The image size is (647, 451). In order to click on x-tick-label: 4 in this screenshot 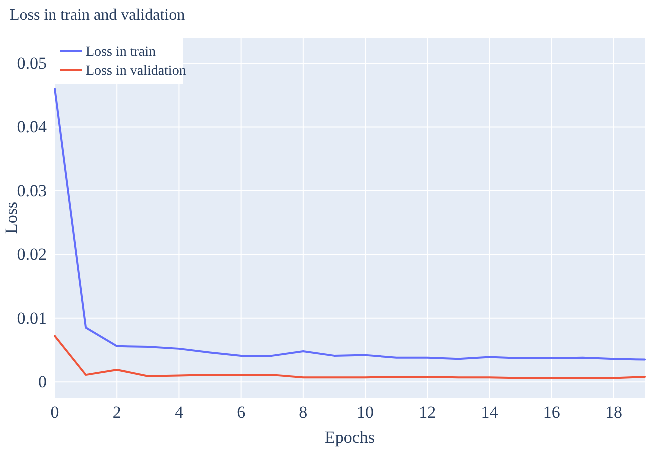, I will do `click(179, 412)`.